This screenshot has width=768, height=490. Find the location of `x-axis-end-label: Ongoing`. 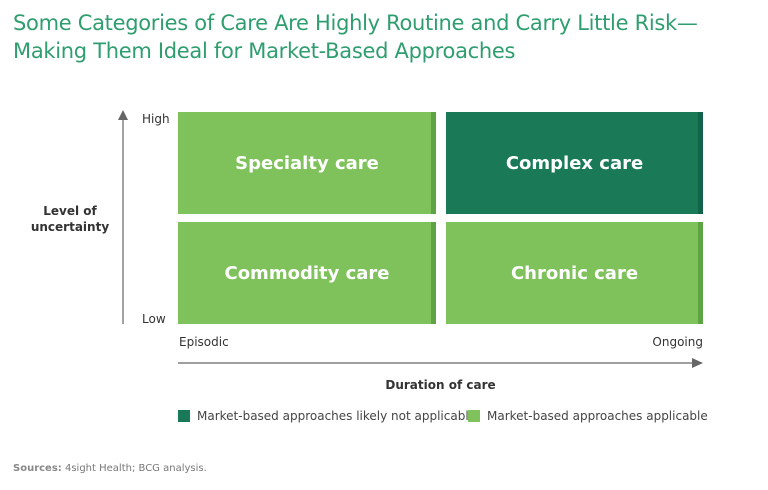

x-axis-end-label: Ongoing is located at coordinates (677, 342).